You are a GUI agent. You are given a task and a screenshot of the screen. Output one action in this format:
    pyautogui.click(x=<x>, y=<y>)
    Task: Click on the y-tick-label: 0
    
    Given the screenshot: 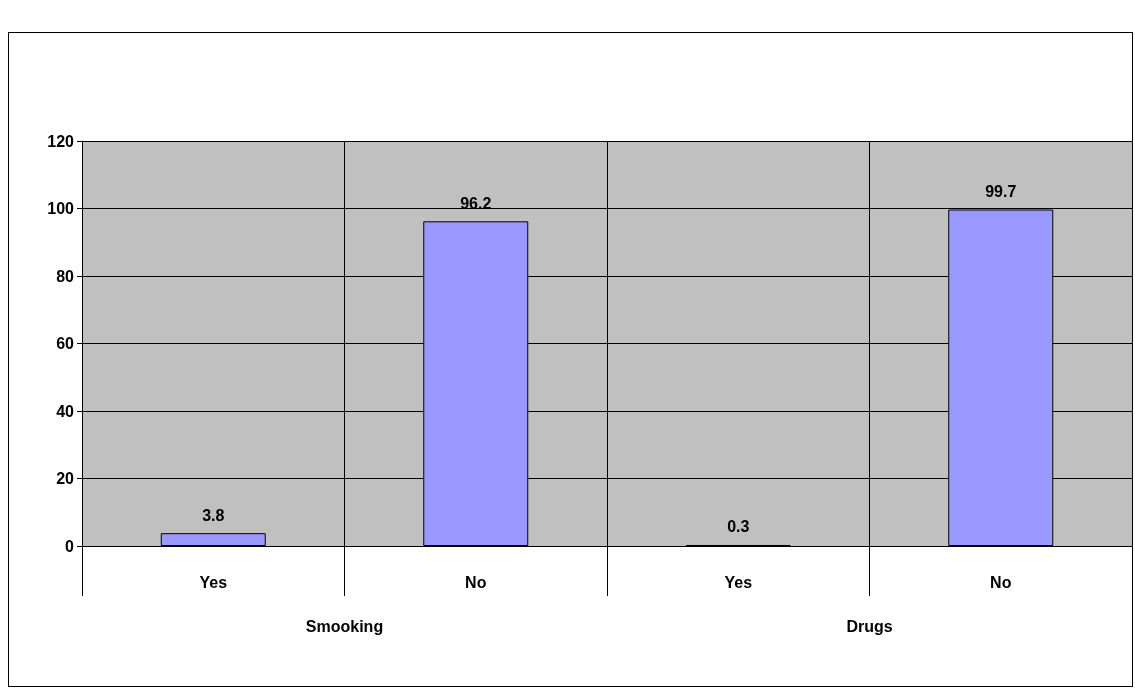 What is the action you would take?
    pyautogui.click(x=70, y=546)
    